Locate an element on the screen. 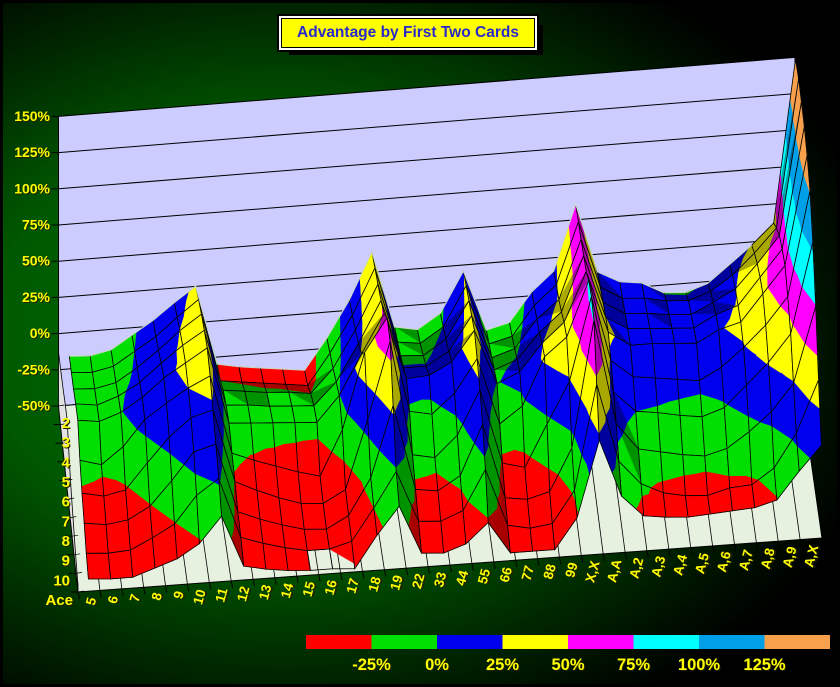 The height and width of the screenshot is (687, 840). svg-text: 19 is located at coordinates (396, 583).